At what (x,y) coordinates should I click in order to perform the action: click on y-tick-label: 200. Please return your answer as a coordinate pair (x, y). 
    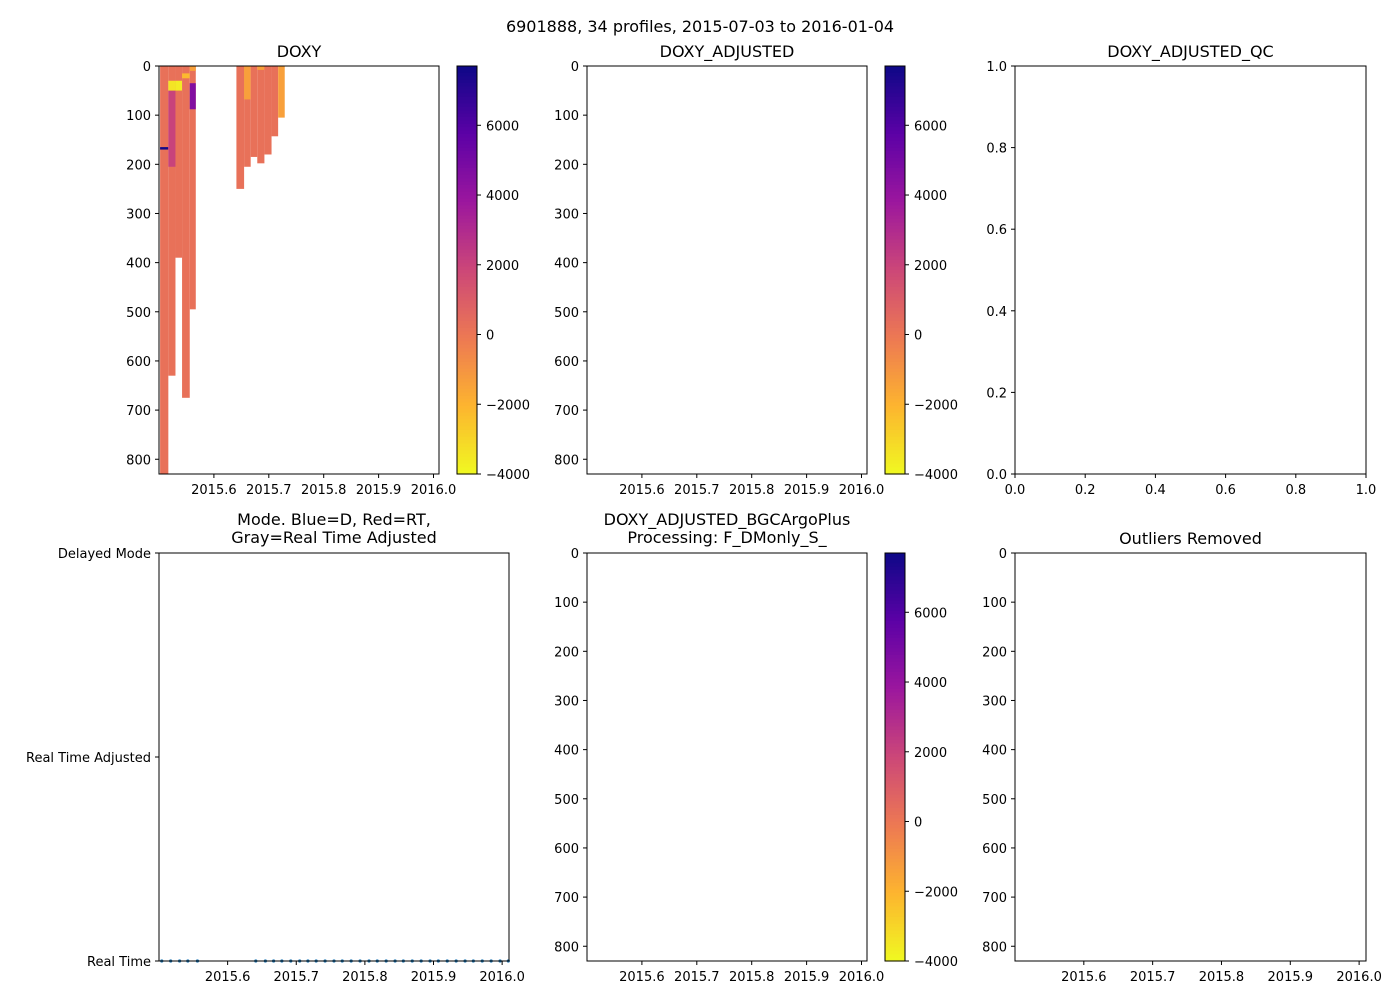
    Looking at the image, I should click on (566, 652).